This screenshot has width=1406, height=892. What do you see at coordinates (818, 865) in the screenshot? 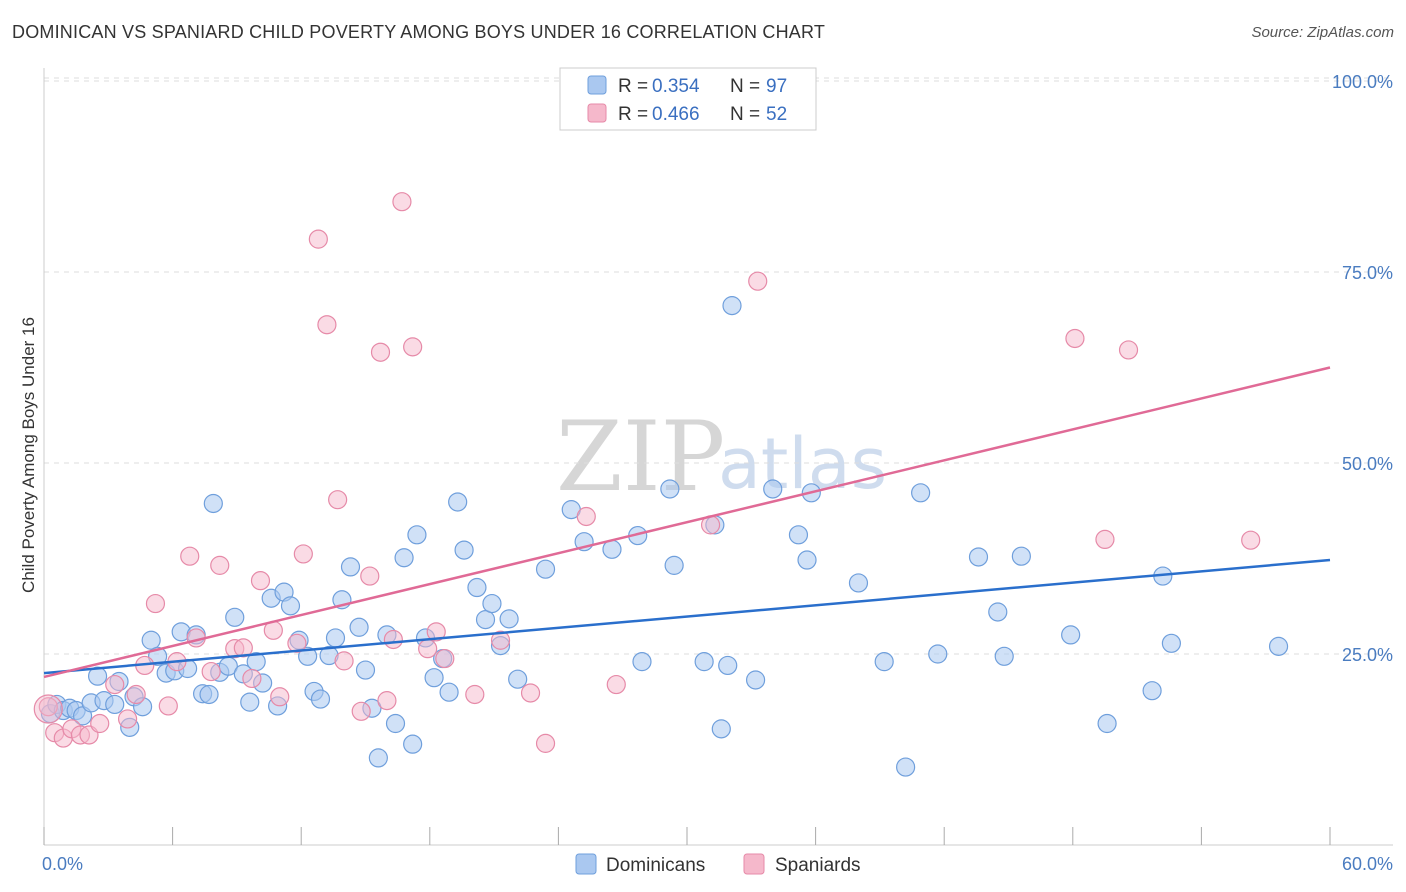
I see `bottom-legend-spaniards-label: Spaniards` at bounding box center [818, 865].